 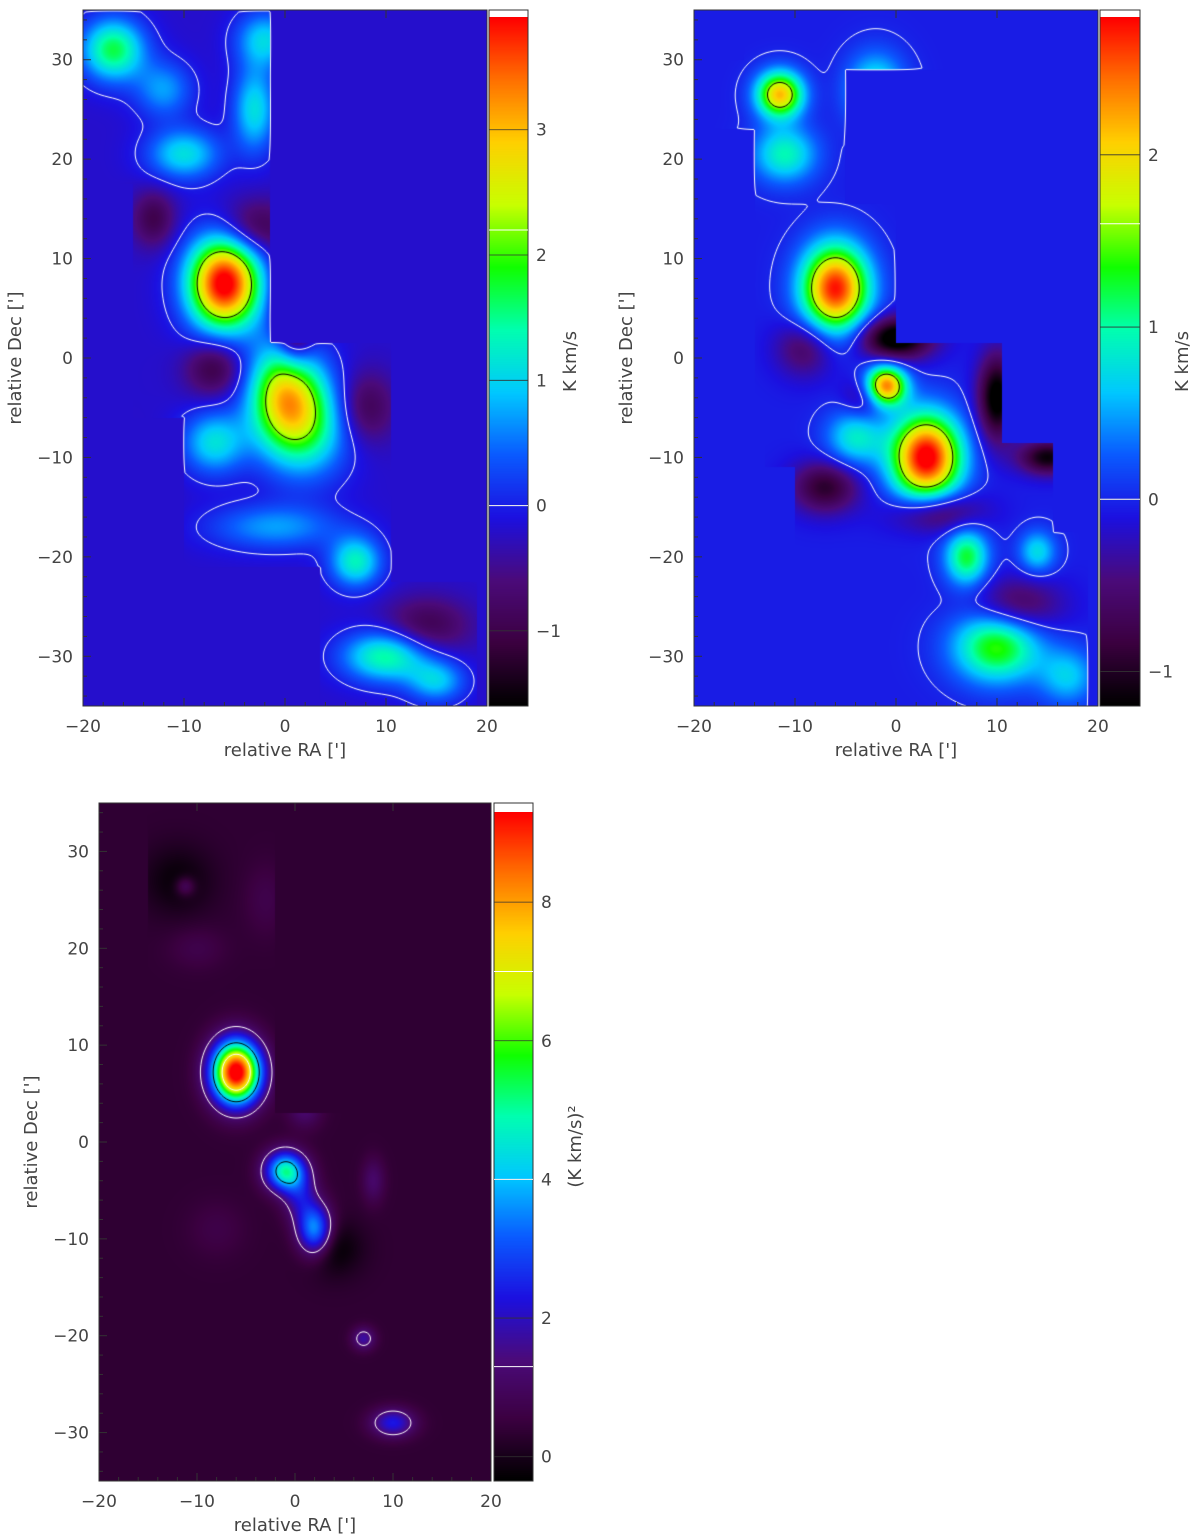 I want to click on colorbar-label: (K km/s)², so click(x=575, y=1146).